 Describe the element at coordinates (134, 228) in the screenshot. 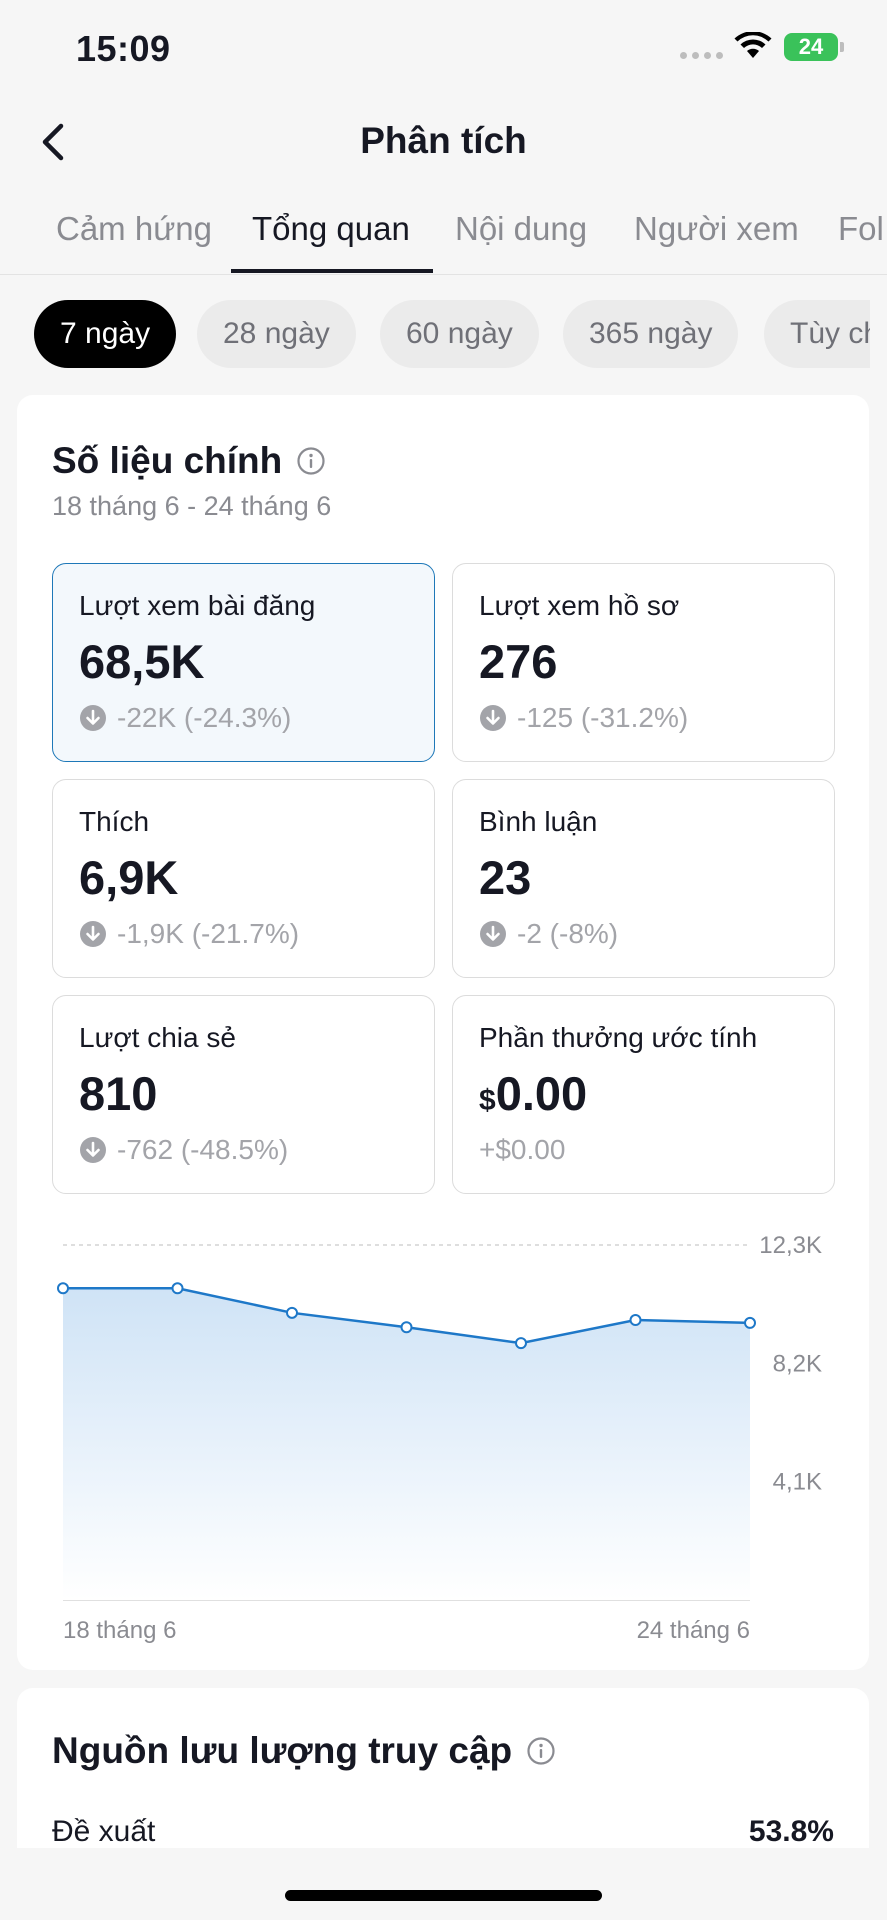

I see `tab-cam-hung: Cảm hứng` at that location.